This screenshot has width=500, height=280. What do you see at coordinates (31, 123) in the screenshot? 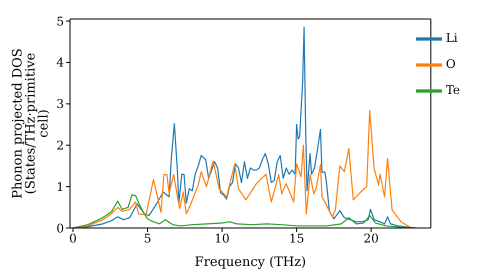
I see `y-axis-title: Phonon projected DOS (States/THz·primitive cell)` at bounding box center [31, 123].